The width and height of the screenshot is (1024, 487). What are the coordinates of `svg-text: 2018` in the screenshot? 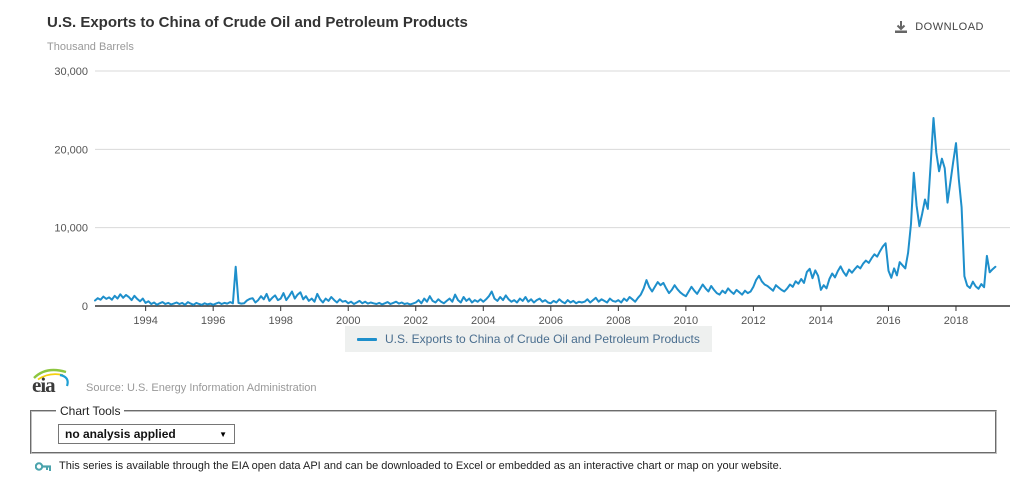 It's located at (956, 321).